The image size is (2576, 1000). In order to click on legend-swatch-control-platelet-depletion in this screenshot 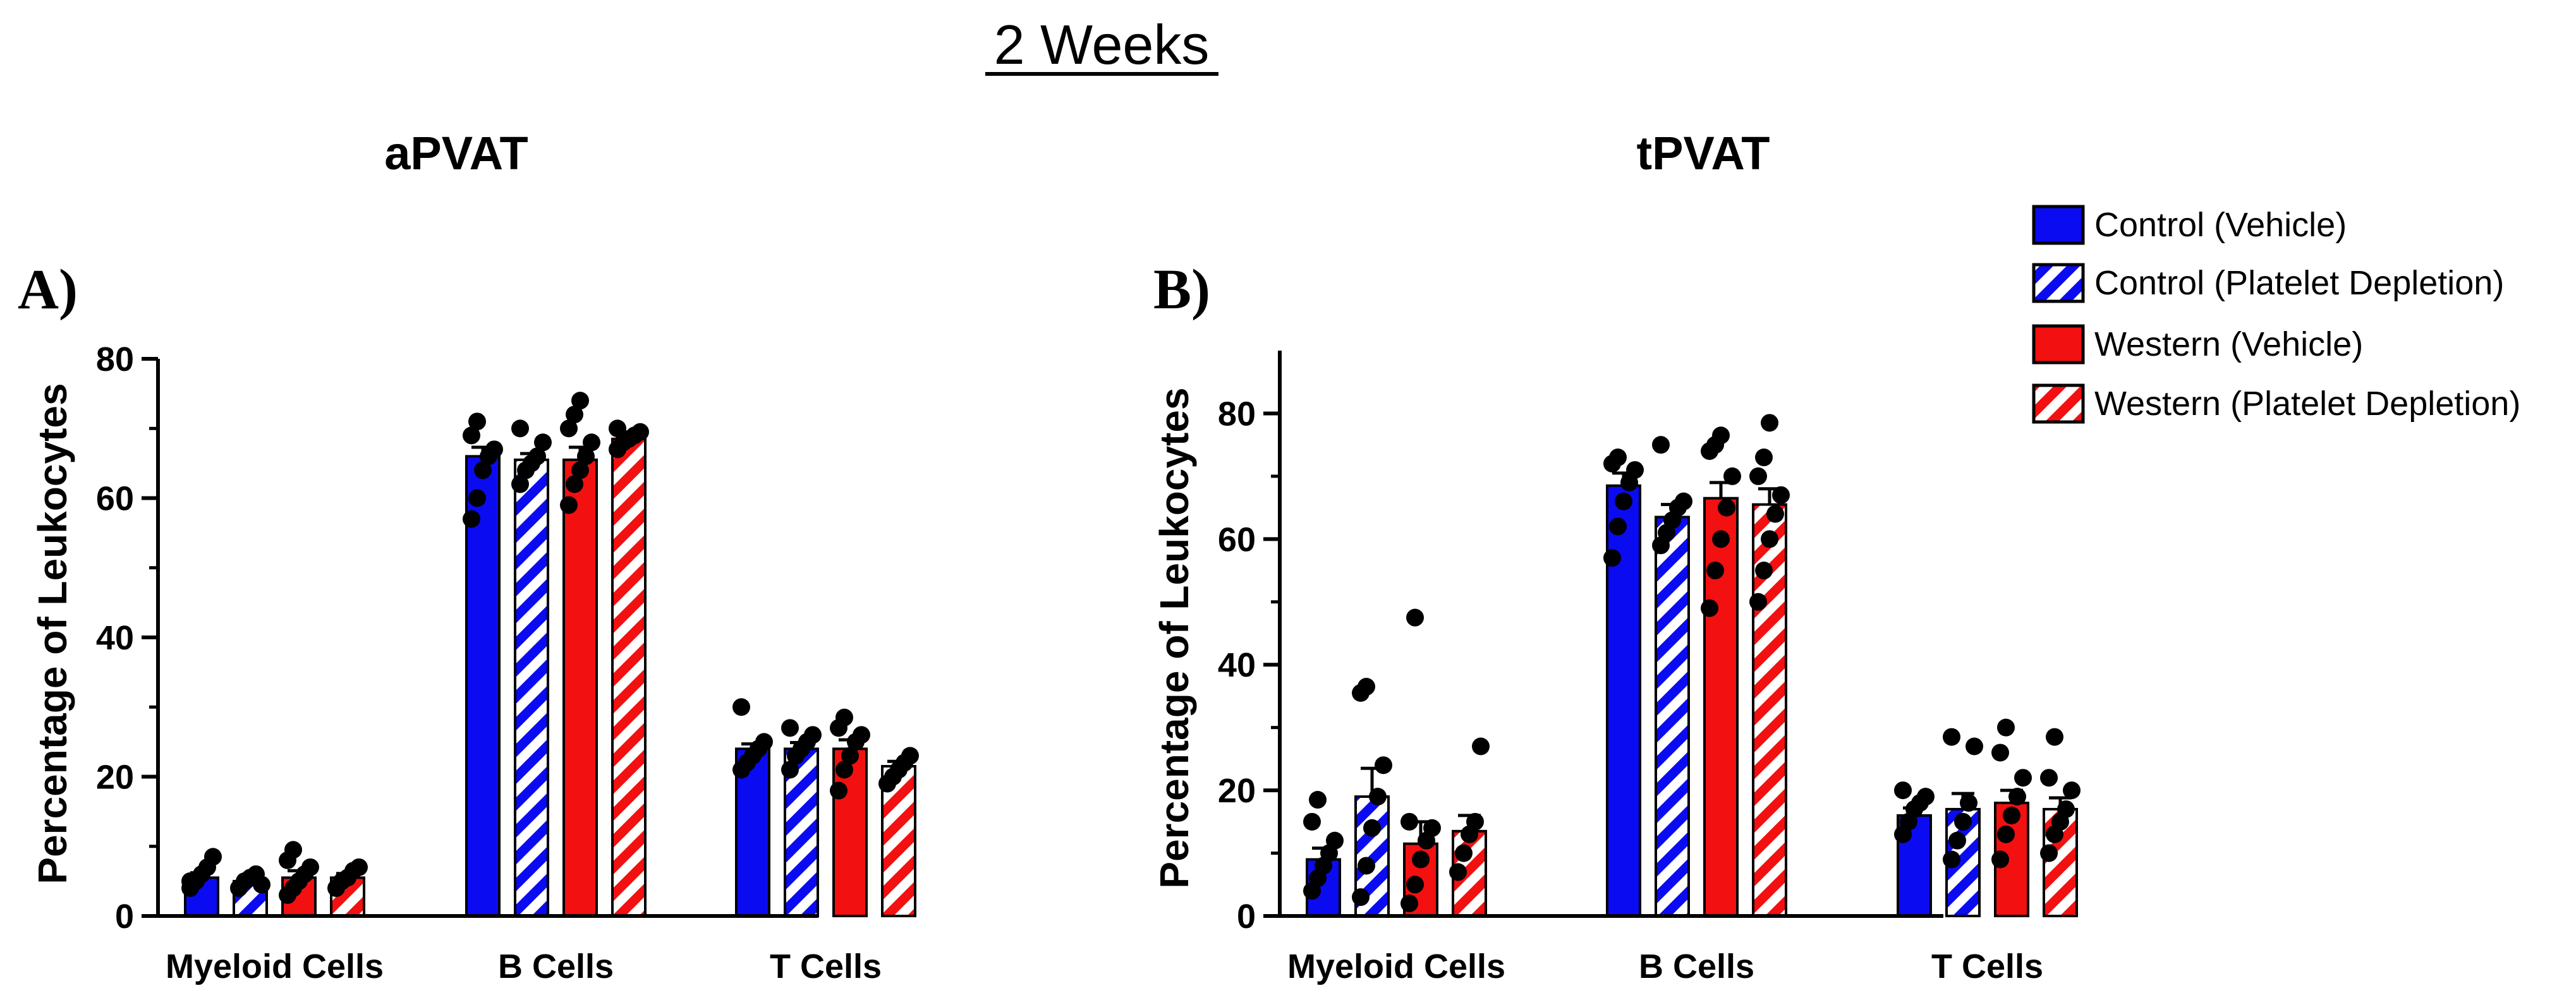, I will do `click(2058, 283)`.